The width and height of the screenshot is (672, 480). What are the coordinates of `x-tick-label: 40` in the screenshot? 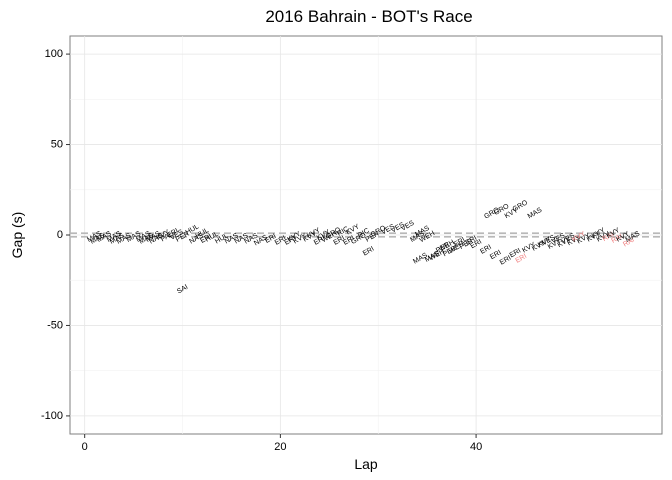 It's located at (476, 447).